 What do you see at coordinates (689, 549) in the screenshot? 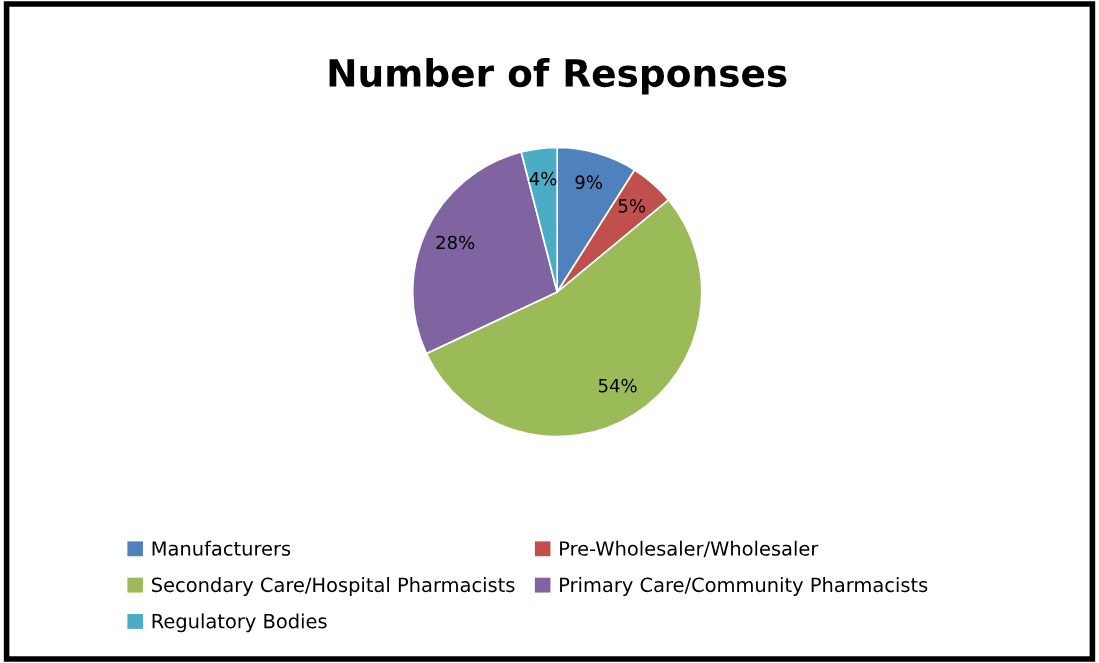
I see `legend-label: Pre-Wholesaler/Wholesaler` at bounding box center [689, 549].